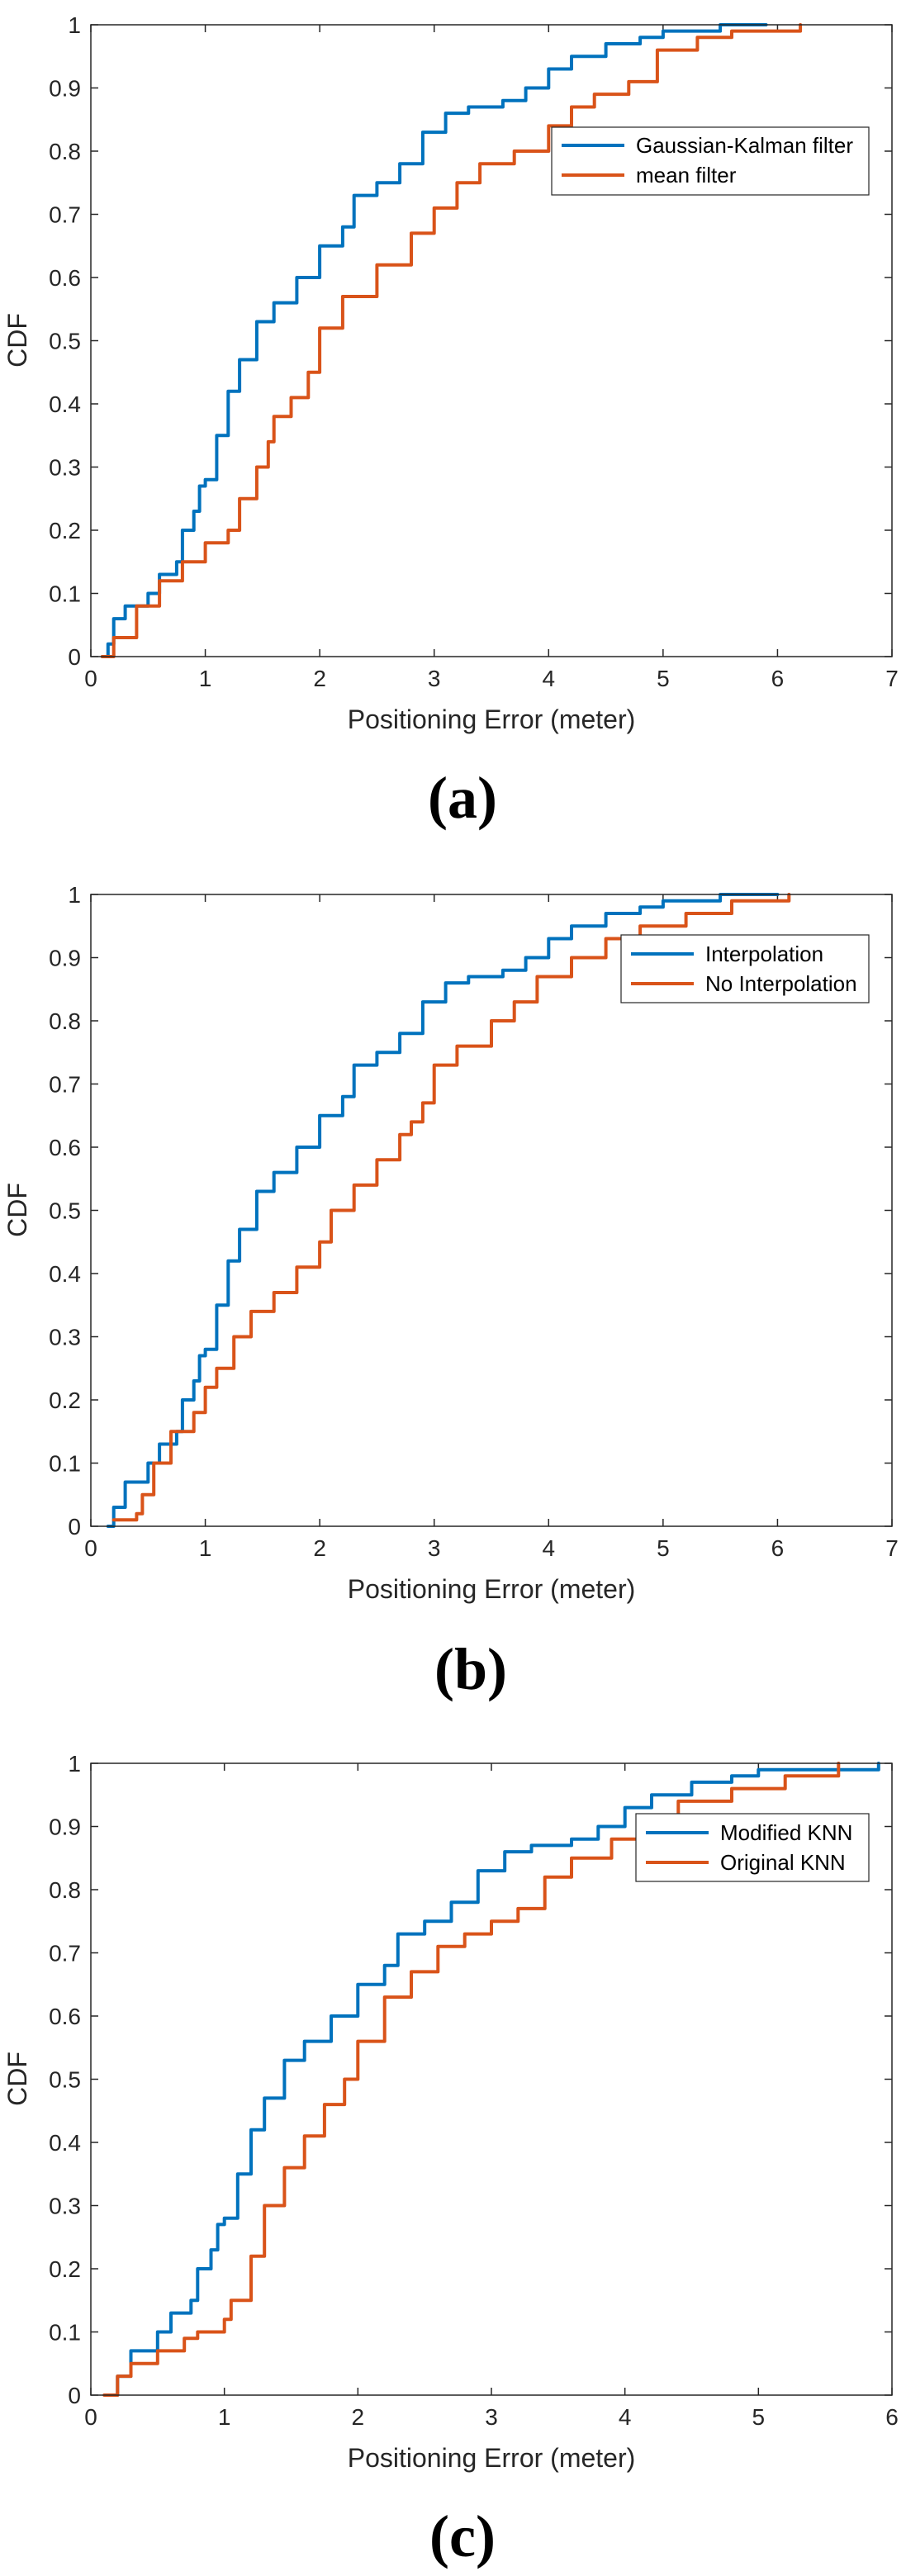 This screenshot has height=2576, width=906. I want to click on legend: Gaussian-Kalman filter mean filter, so click(711, 161).